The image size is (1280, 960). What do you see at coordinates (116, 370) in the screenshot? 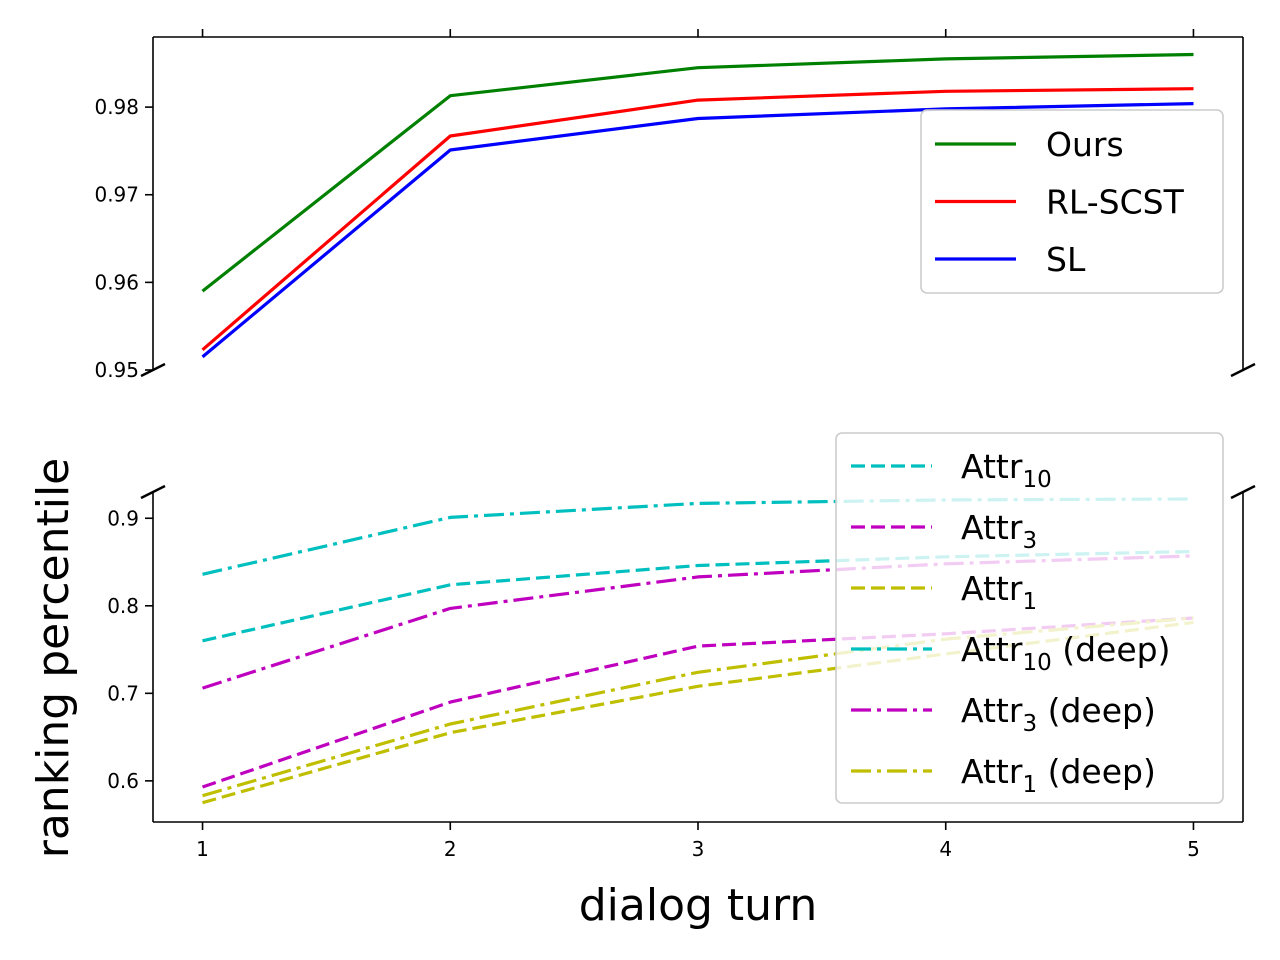
I see `y-tick-label: 0.95` at bounding box center [116, 370].